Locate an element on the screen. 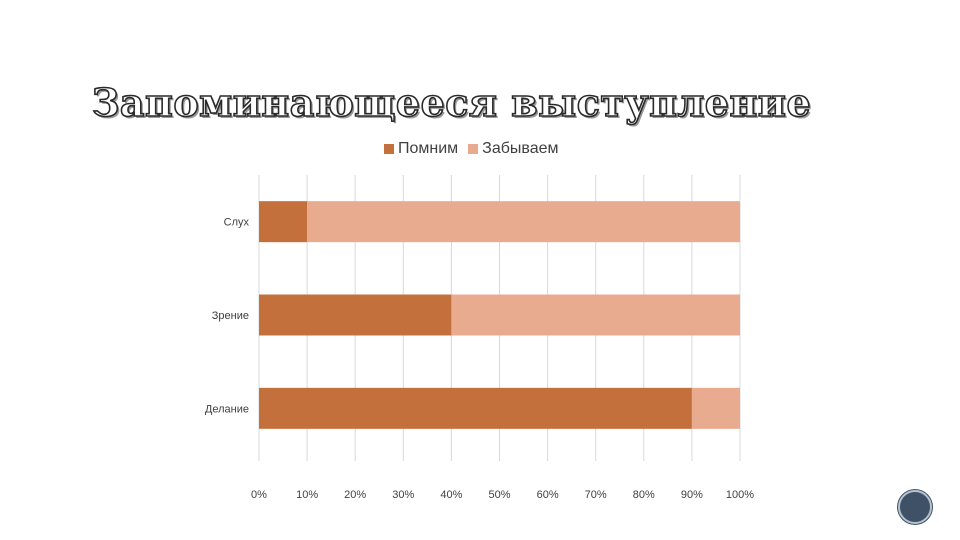  x-tick-label: 0% is located at coordinates (259, 495).